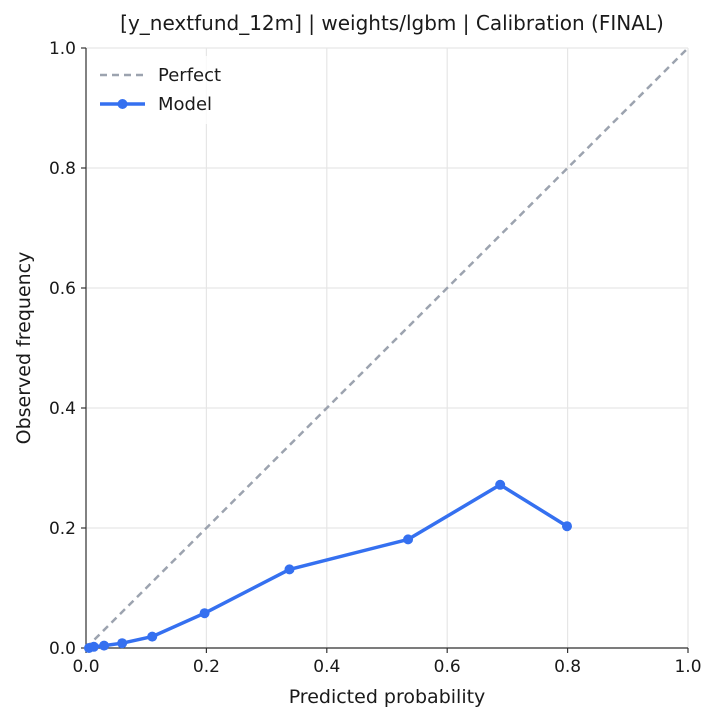 The width and height of the screenshot is (718, 721). What do you see at coordinates (62, 289) in the screenshot?
I see `y-tick-label: 0.6` at bounding box center [62, 289].